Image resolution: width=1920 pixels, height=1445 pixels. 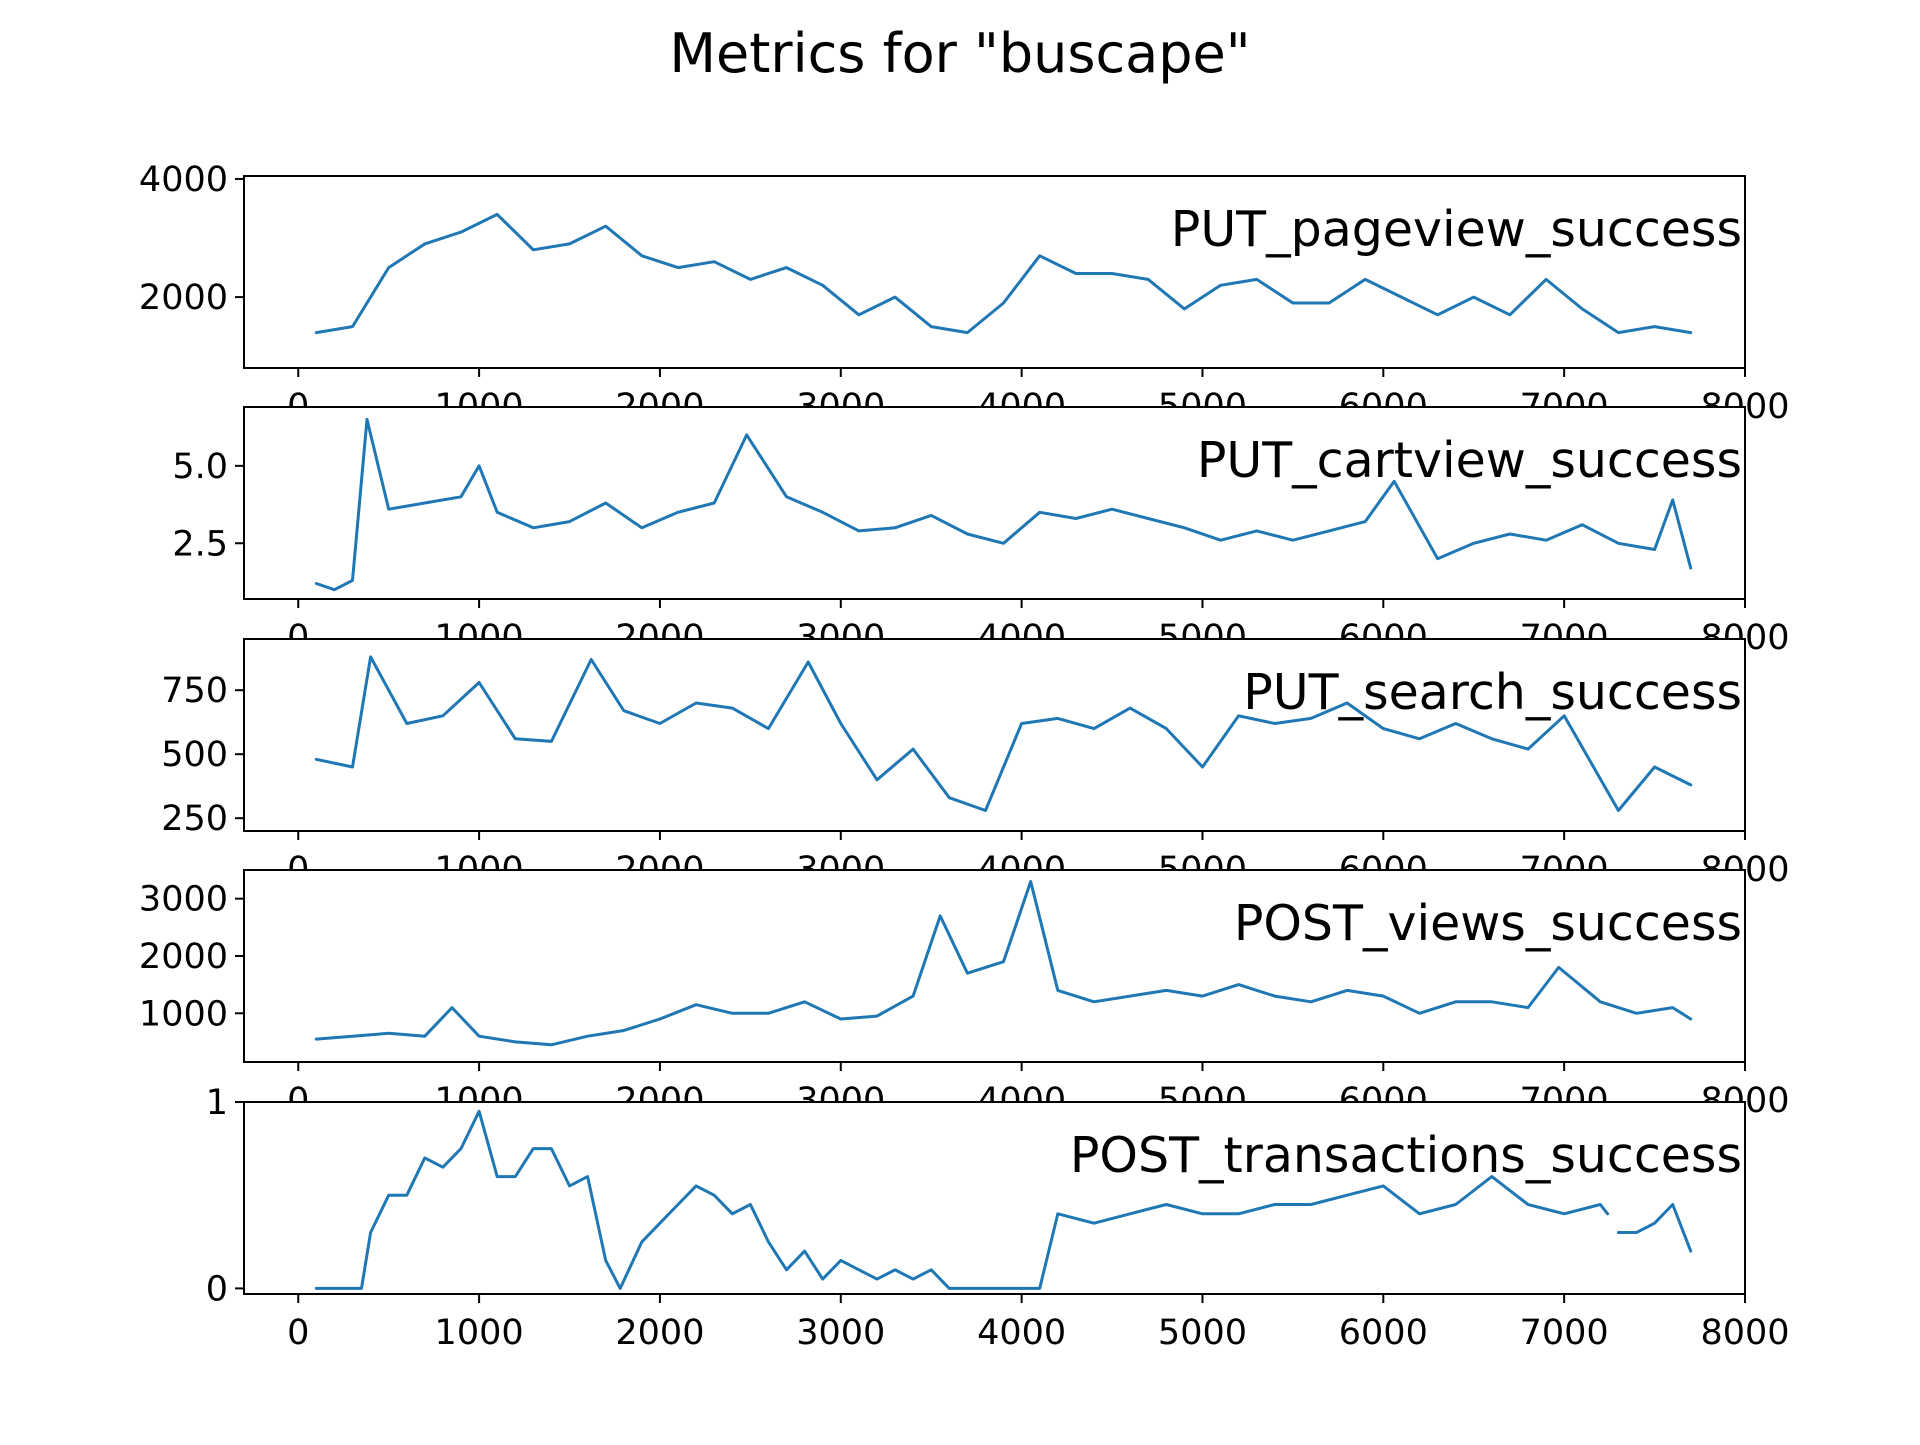 What do you see at coordinates (1564, 1333) in the screenshot?
I see `x-tick-label: 7000` at bounding box center [1564, 1333].